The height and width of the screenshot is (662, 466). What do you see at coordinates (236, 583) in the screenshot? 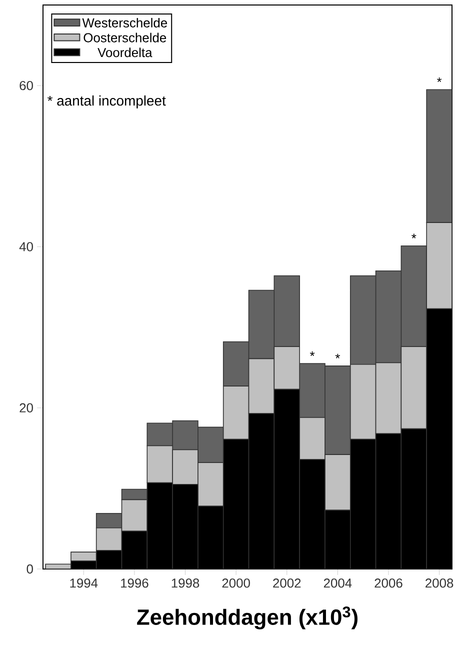
I see `x-tick-label: 2000` at bounding box center [236, 583].